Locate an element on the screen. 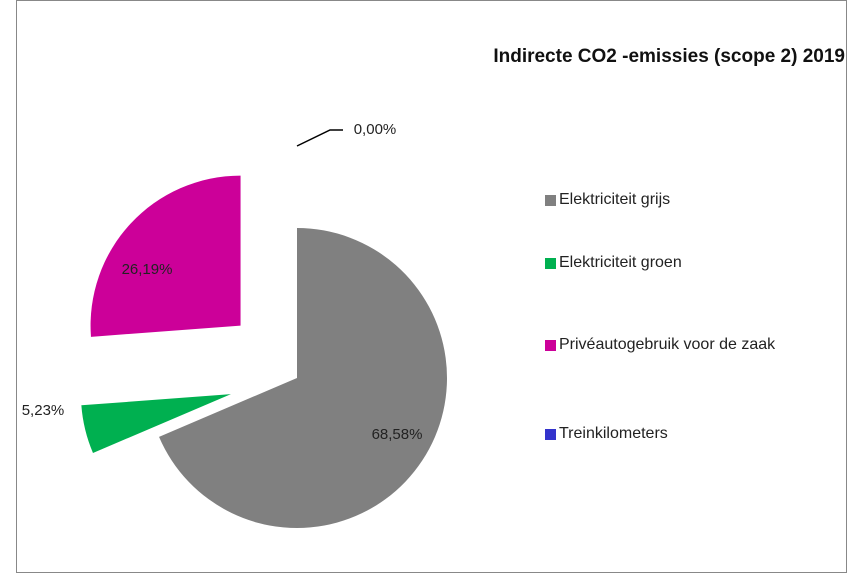  chart-title: Indirecte CO2 -emissies (scope 2) 2019 is located at coordinates (669, 56).